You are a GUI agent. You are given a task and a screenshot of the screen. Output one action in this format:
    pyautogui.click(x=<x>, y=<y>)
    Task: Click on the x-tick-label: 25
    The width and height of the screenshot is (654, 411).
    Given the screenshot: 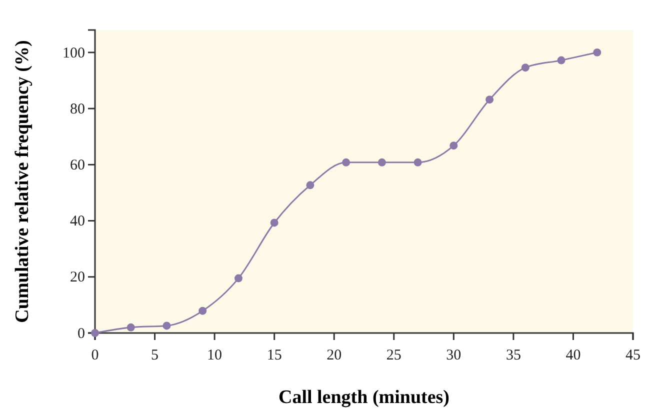 What is the action you would take?
    pyautogui.click(x=394, y=356)
    